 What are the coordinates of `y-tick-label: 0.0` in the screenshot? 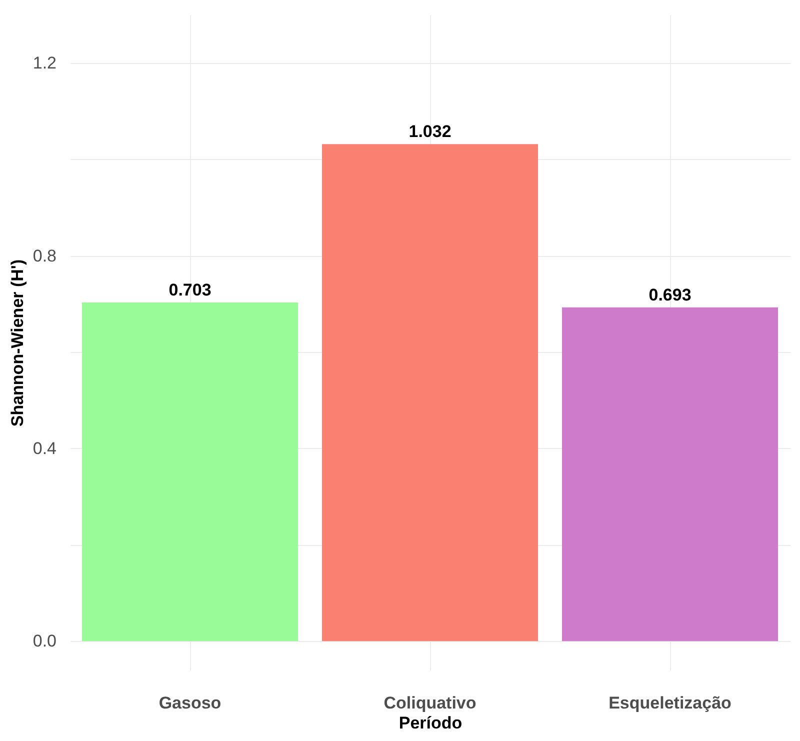 It's located at (44, 641).